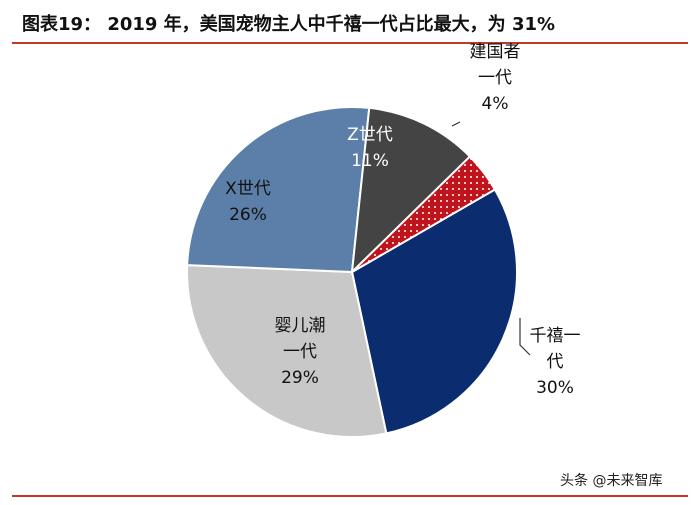 This screenshot has width=700, height=505. What do you see at coordinates (555, 336) in the screenshot?
I see `slice-name-label: 千禧一` at bounding box center [555, 336].